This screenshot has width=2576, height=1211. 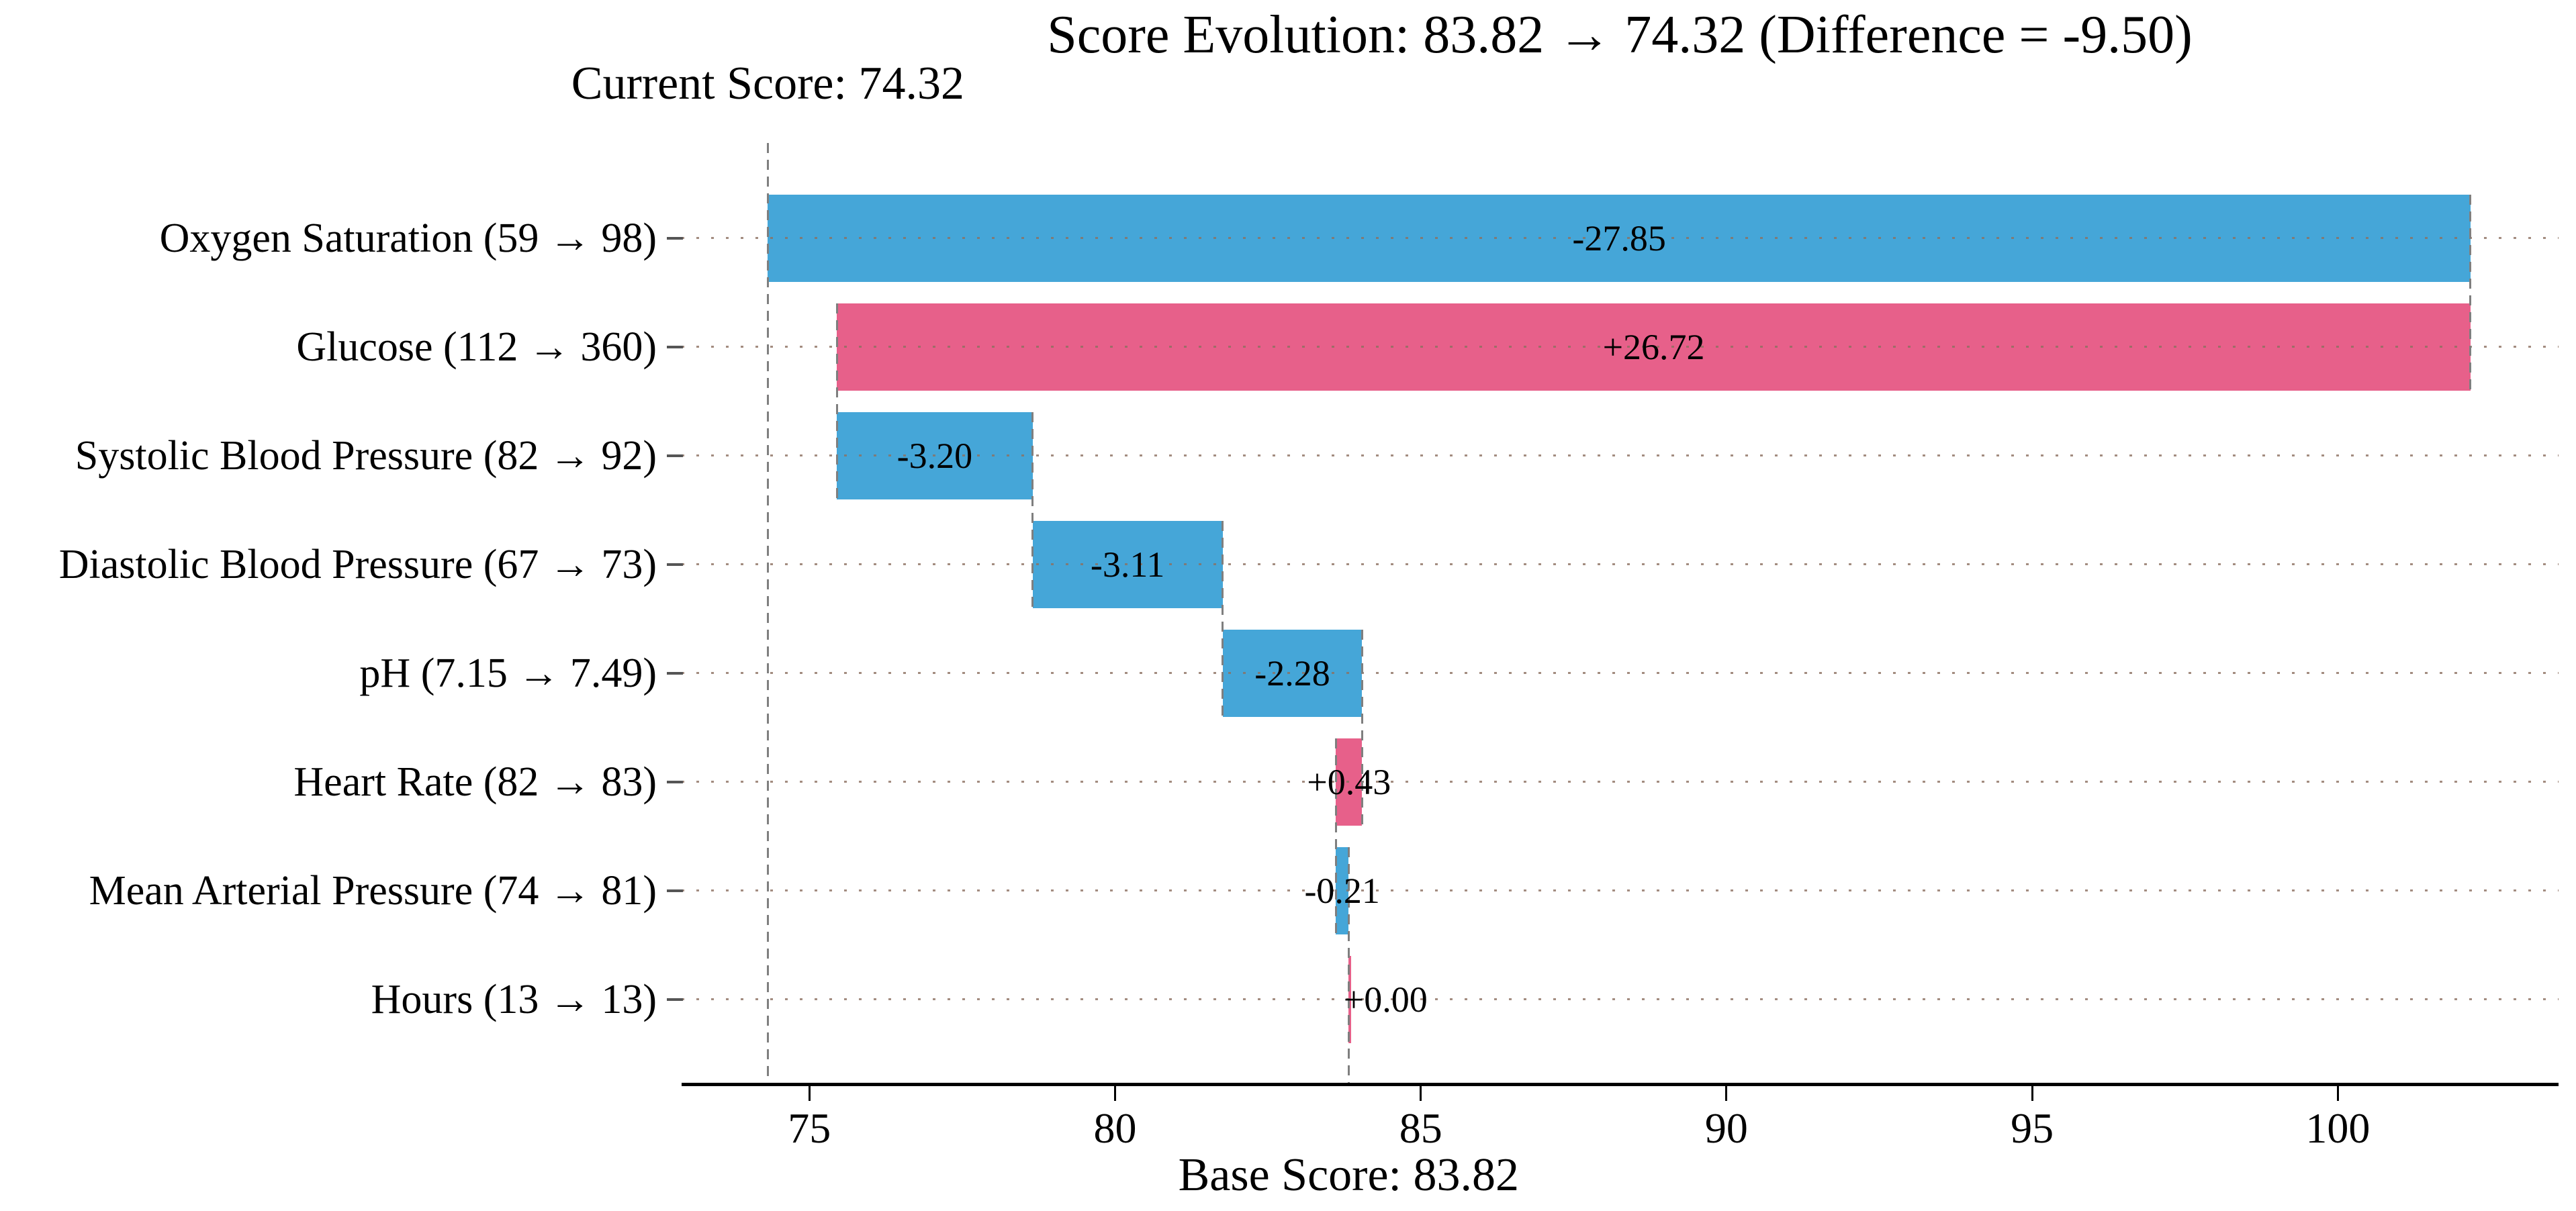 What do you see at coordinates (809, 1128) in the screenshot?
I see `x-tick-label: 75` at bounding box center [809, 1128].